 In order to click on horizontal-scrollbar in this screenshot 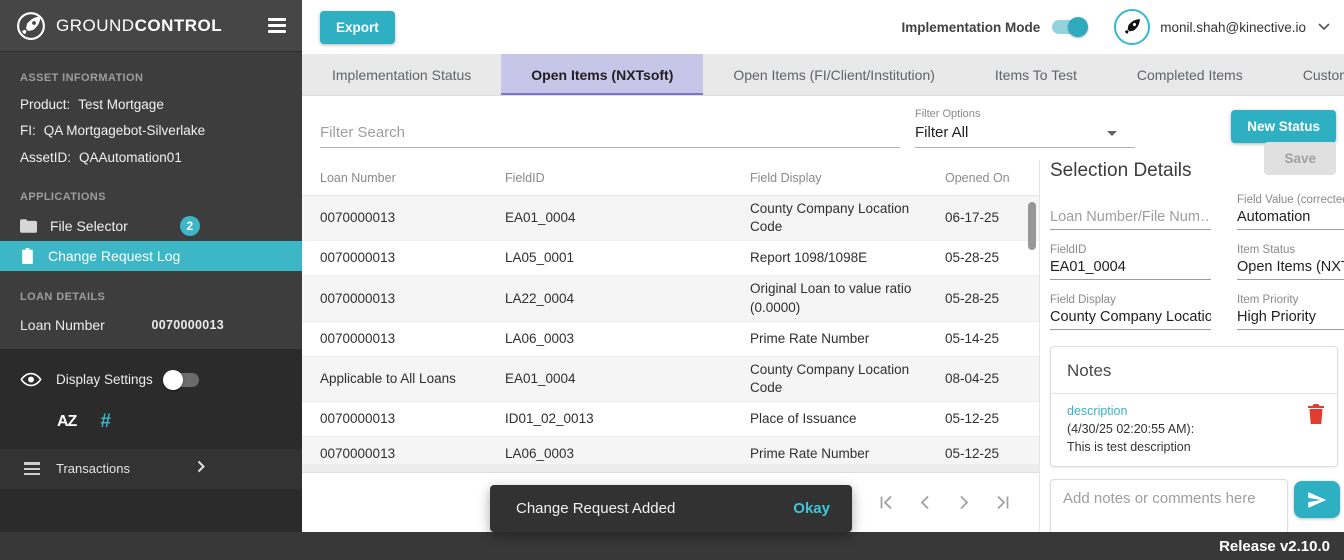, I will do `click(670, 468)`.